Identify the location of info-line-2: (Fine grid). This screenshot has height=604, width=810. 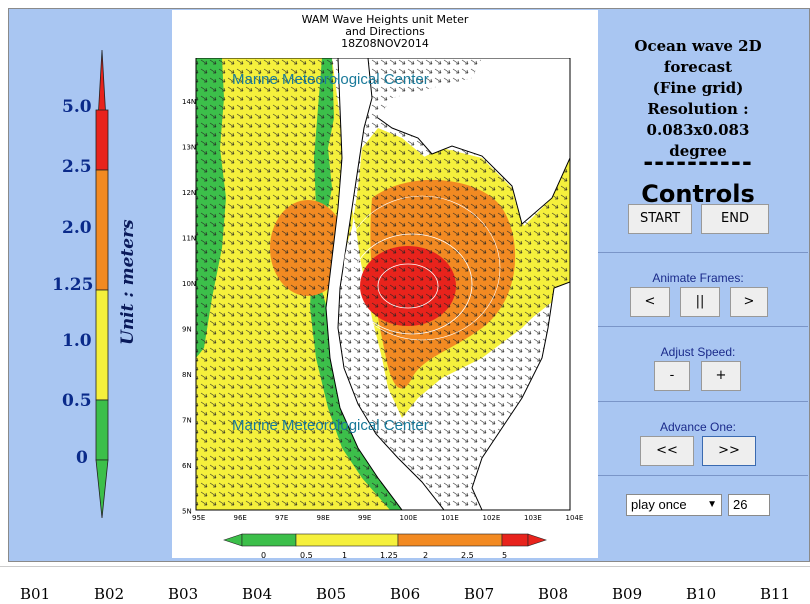
(698, 88).